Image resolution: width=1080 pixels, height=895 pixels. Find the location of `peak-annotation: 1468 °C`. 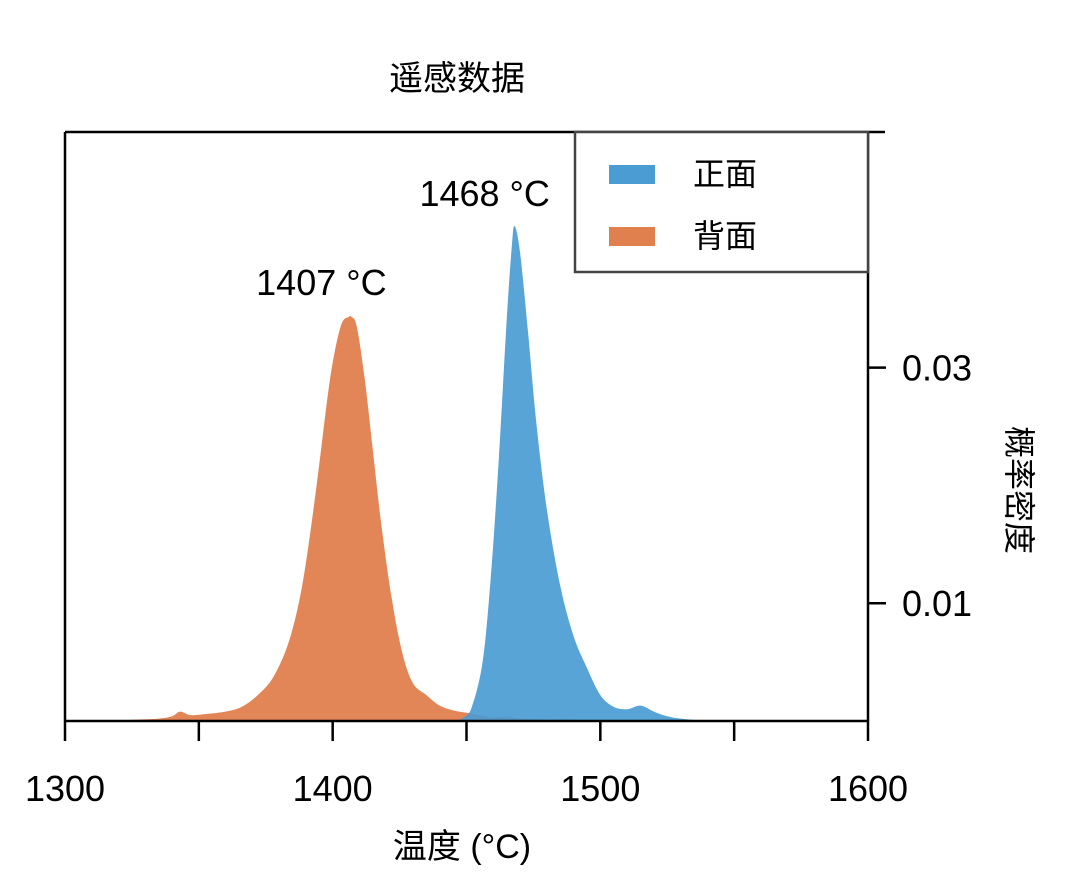

peak-annotation: 1468 °C is located at coordinates (484, 193).